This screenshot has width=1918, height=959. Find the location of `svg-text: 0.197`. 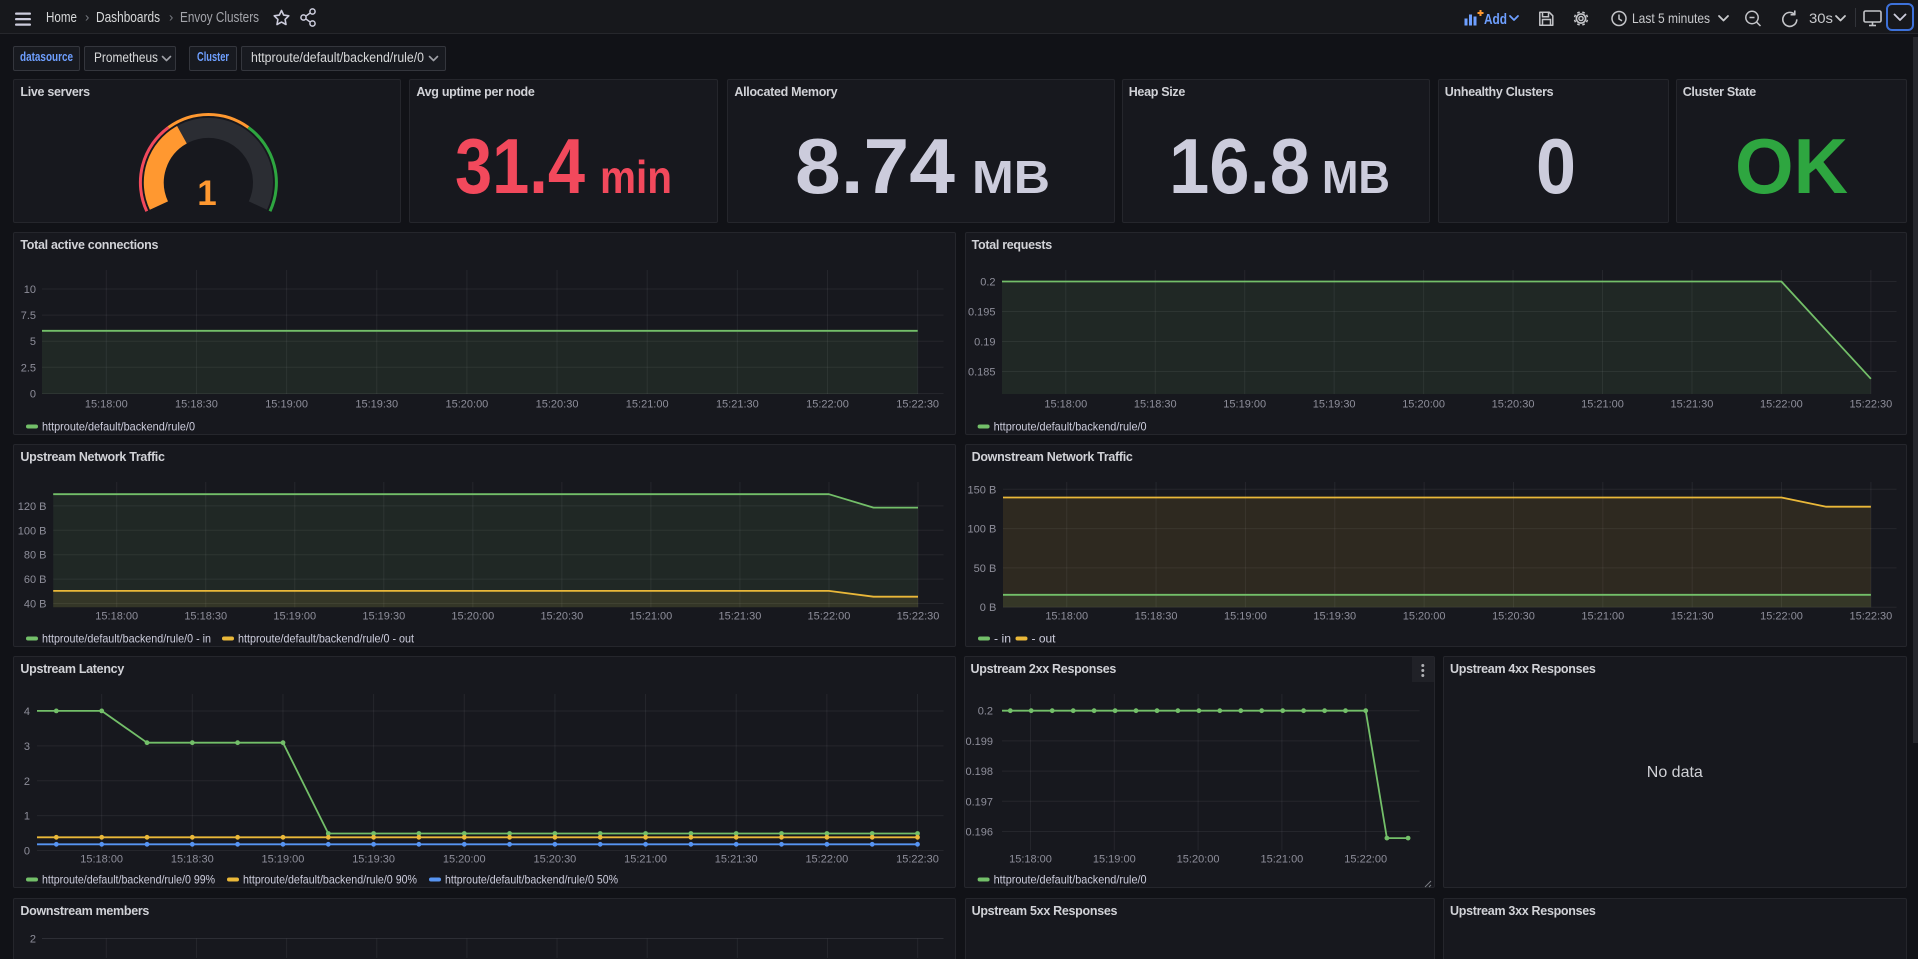

svg-text: 0.197 is located at coordinates (979, 802).